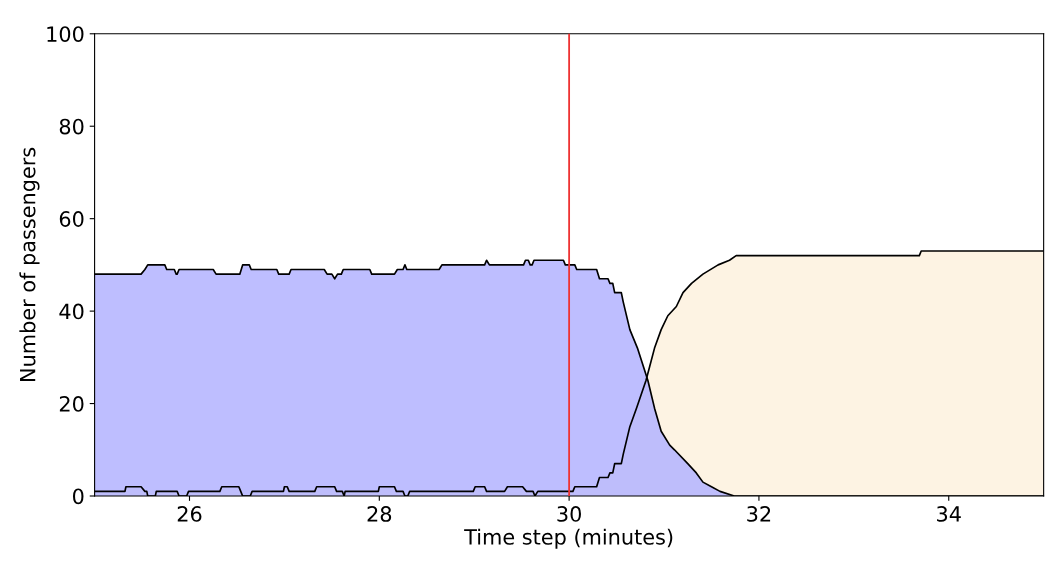 The width and height of the screenshot is (1051, 563). I want to click on x-tick-label: 30, so click(569, 514).